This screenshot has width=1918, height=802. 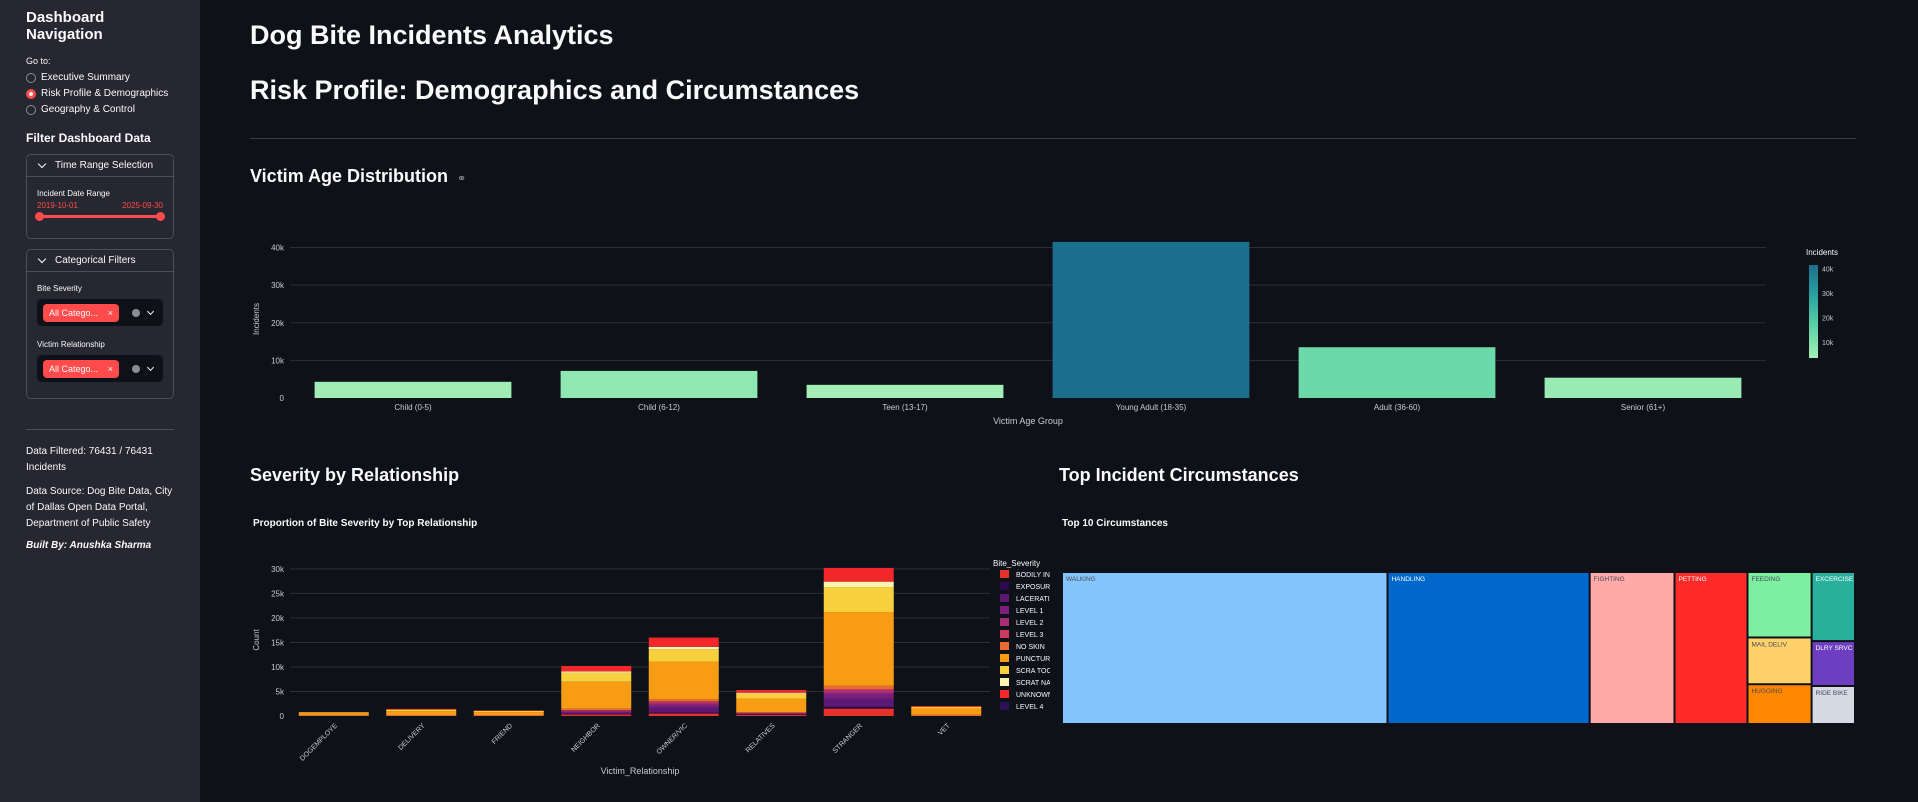 What do you see at coordinates (1835, 579) in the screenshot?
I see `treemap-label: EXCERCISE` at bounding box center [1835, 579].